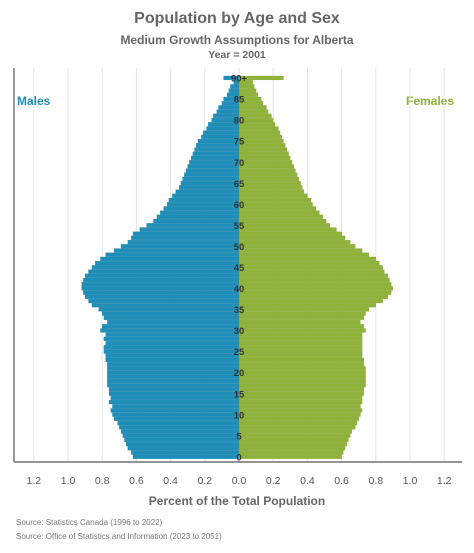 This screenshot has width=474, height=553. I want to click on age-tick-label: 65, so click(239, 184).